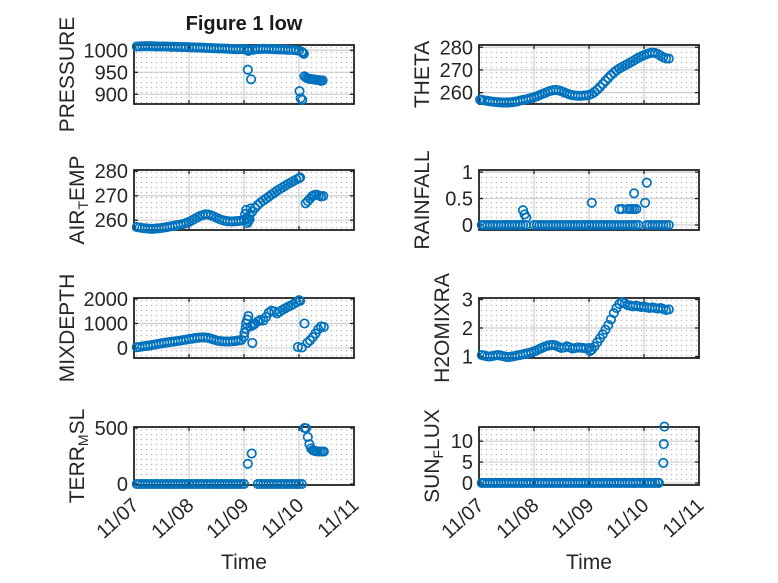  Describe the element at coordinates (244, 24) in the screenshot. I see `figure-title: Figure 1 low` at that location.